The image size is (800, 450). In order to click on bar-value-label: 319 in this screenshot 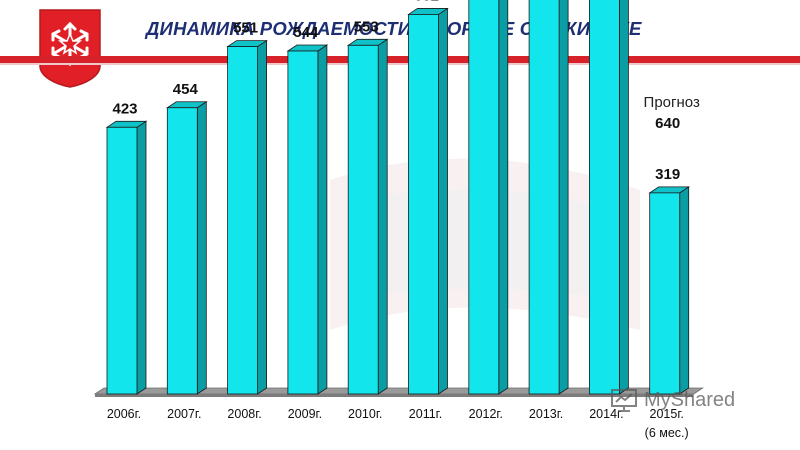, I will do `click(667, 174)`.